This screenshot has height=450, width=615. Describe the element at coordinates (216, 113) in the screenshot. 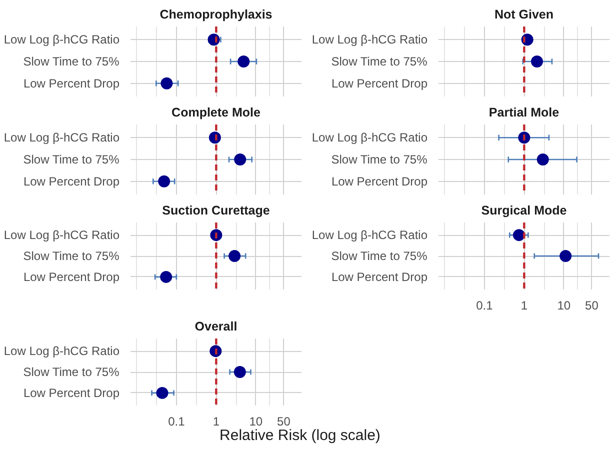

I see `chart-title: Complete Mole` at that location.